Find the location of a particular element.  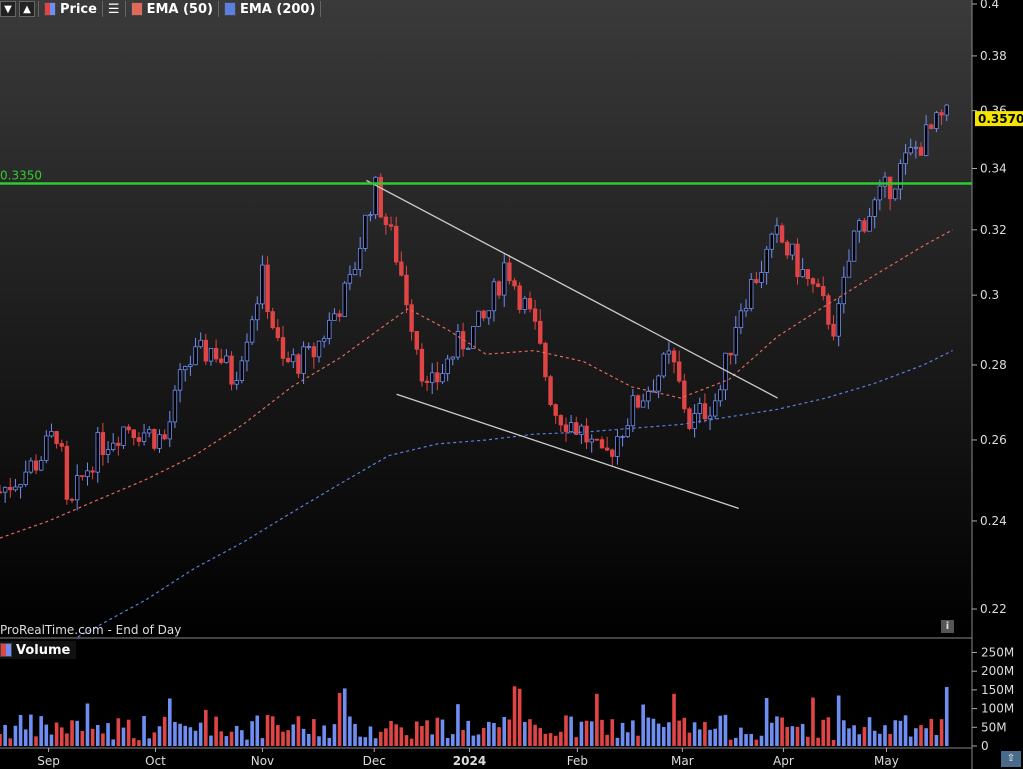

legend-ema50-label: EMA (50) is located at coordinates (179, 9).